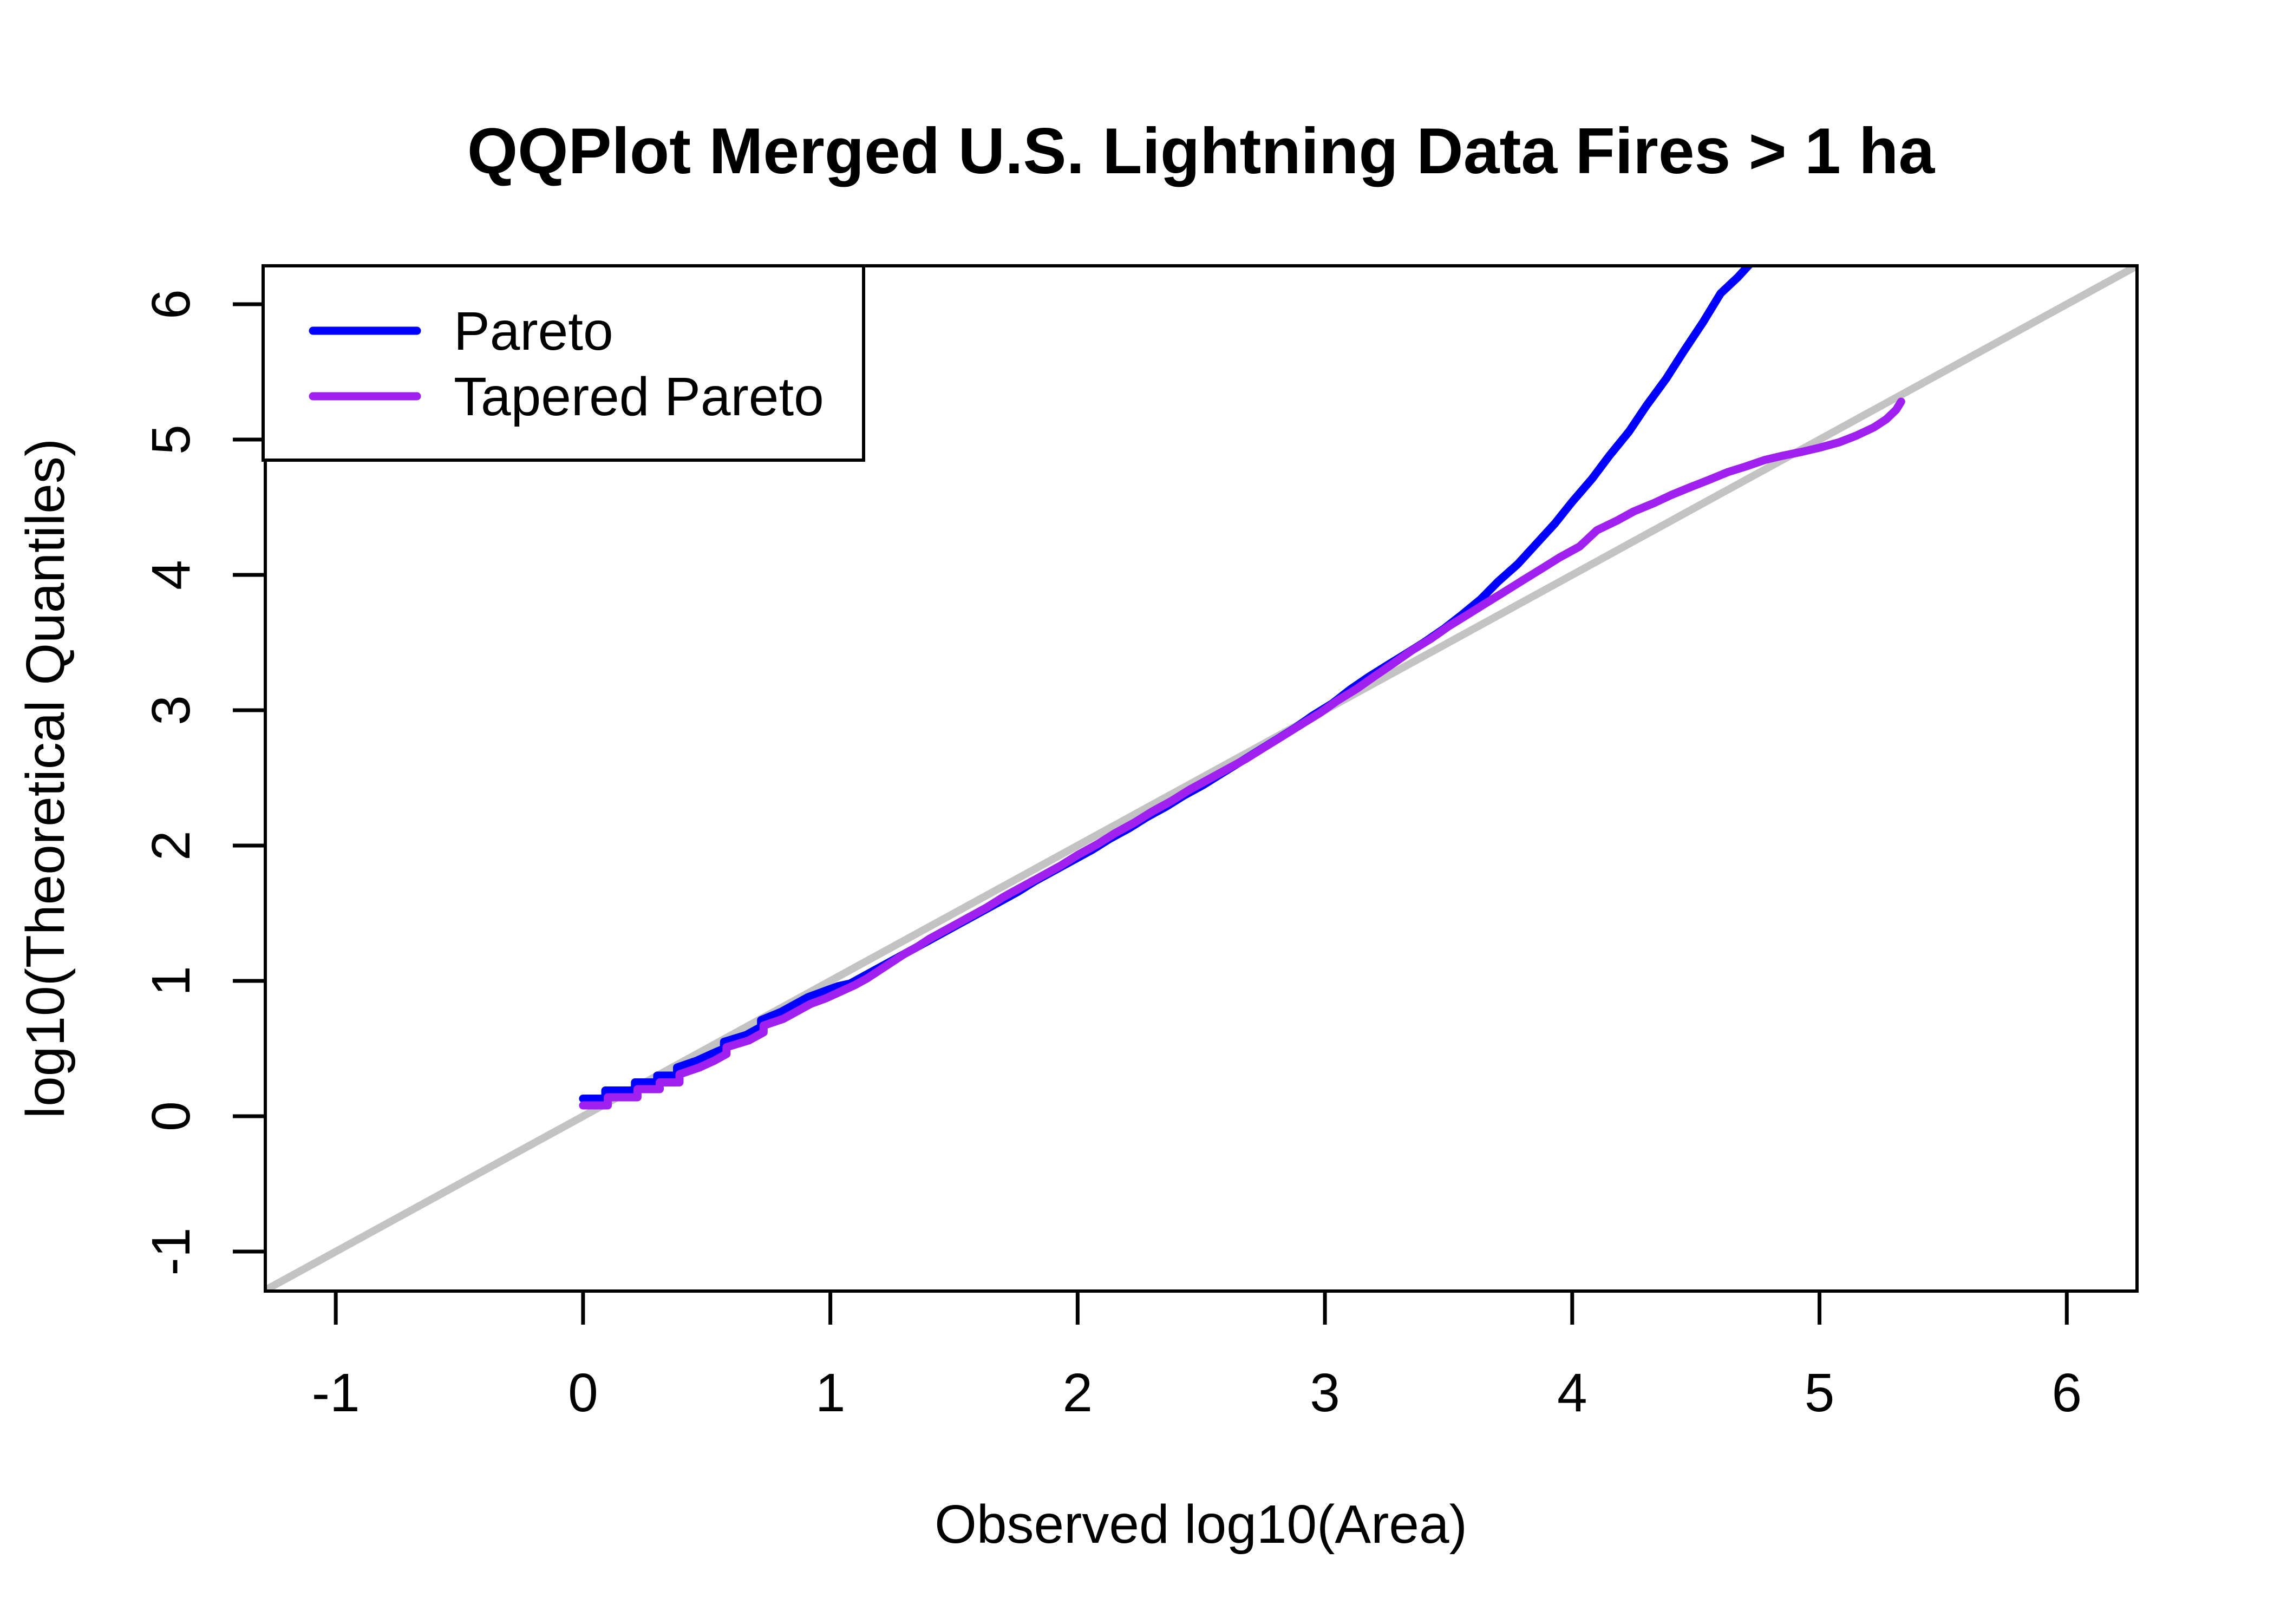 The image size is (2274, 1624). I want to click on x-axis-label: Observed log10(Area), so click(1201, 1525).